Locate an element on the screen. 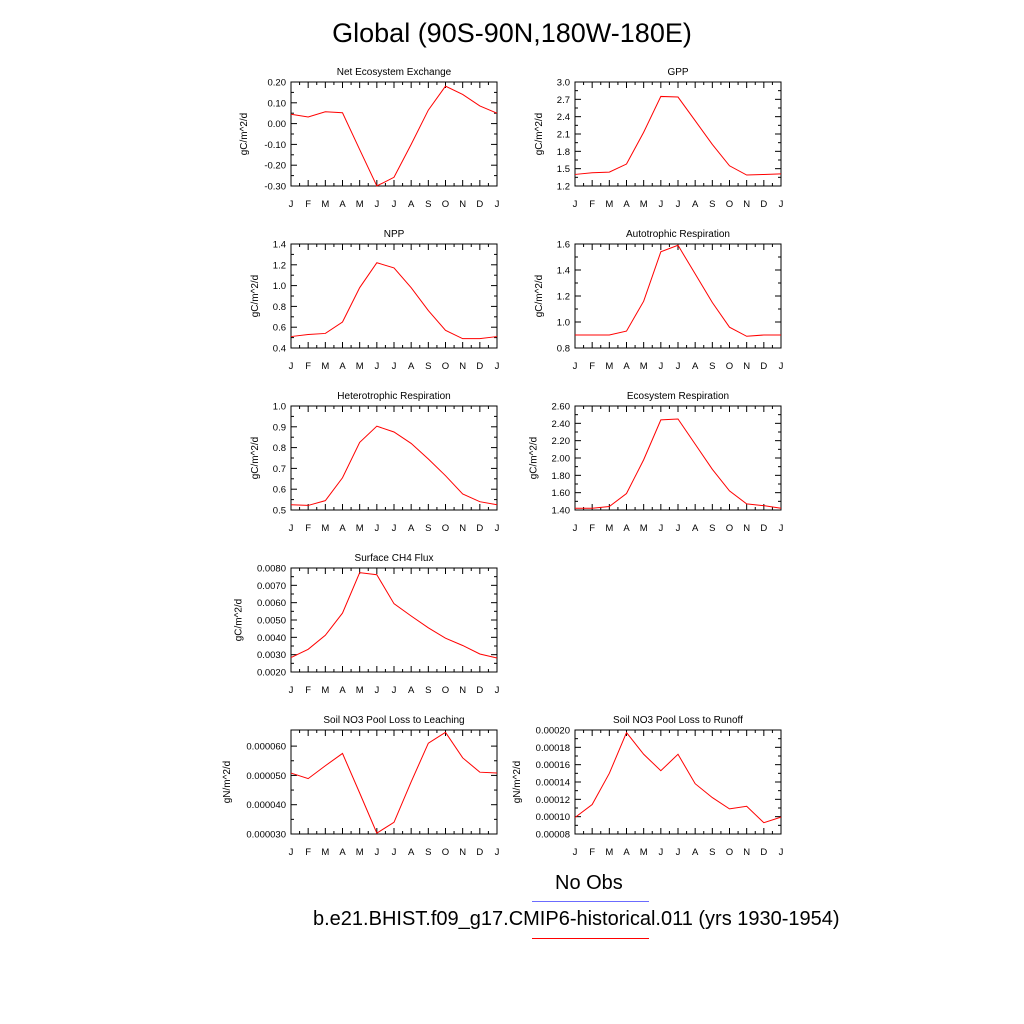 The width and height of the screenshot is (1024, 1024). panel-1-frame is located at coordinates (394, 134).